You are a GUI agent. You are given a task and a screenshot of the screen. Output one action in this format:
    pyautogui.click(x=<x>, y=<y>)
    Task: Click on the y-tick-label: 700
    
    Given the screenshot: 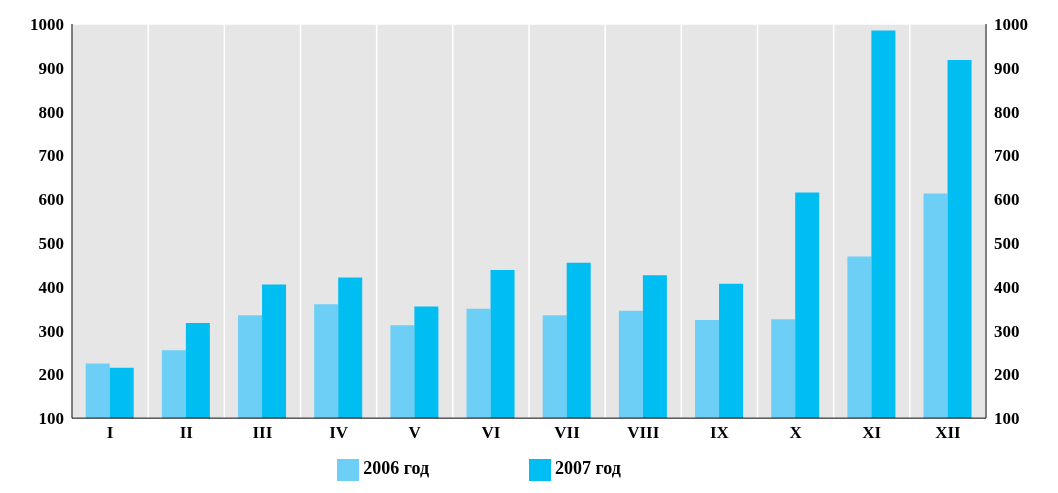 What is the action you would take?
    pyautogui.click(x=51, y=156)
    